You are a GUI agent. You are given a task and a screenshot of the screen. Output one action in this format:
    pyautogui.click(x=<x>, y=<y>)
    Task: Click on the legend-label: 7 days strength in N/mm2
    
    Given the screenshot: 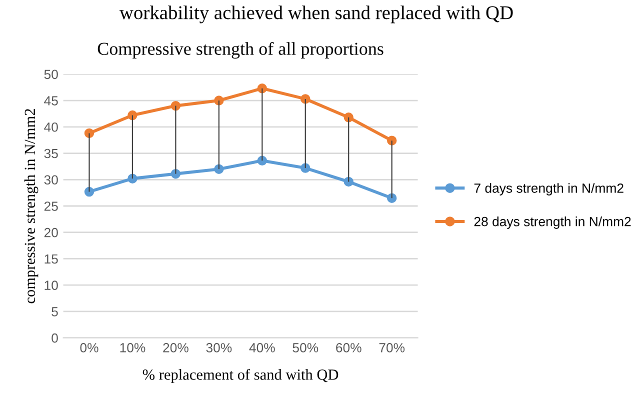 What is the action you would take?
    pyautogui.click(x=549, y=189)
    